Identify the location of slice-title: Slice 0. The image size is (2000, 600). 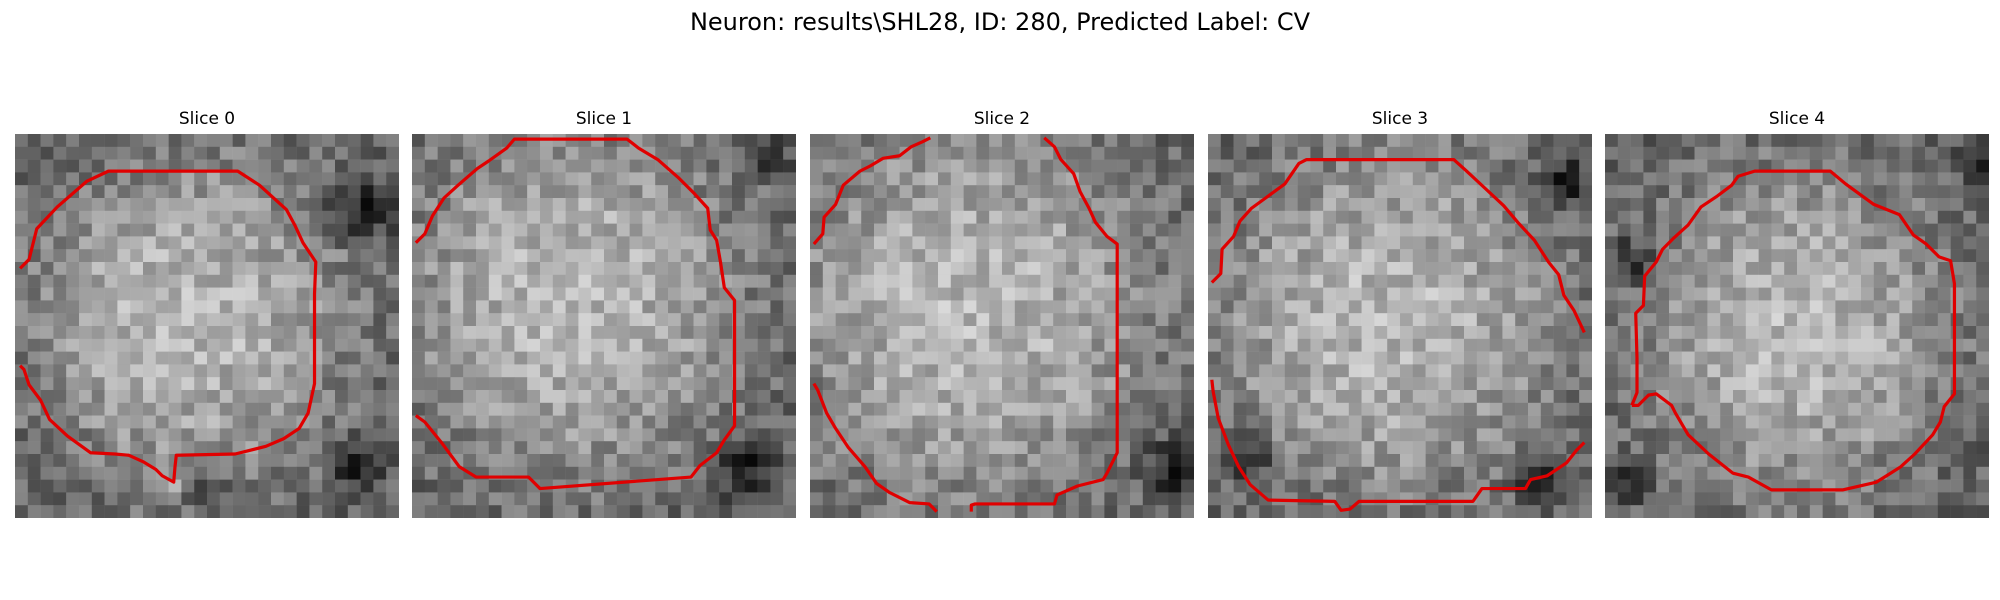
(207, 119).